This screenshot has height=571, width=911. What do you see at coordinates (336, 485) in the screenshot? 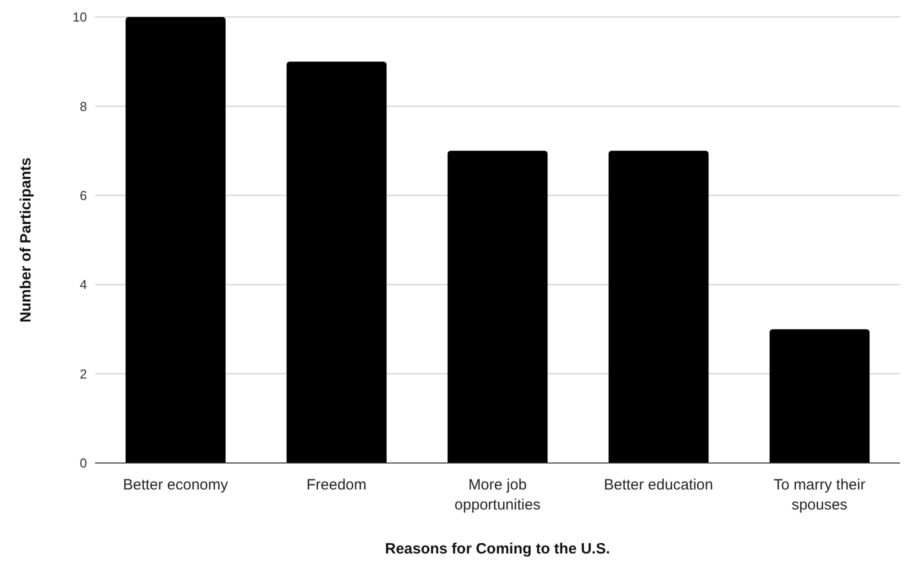
I see `x-tick-label: Freedom` at bounding box center [336, 485].